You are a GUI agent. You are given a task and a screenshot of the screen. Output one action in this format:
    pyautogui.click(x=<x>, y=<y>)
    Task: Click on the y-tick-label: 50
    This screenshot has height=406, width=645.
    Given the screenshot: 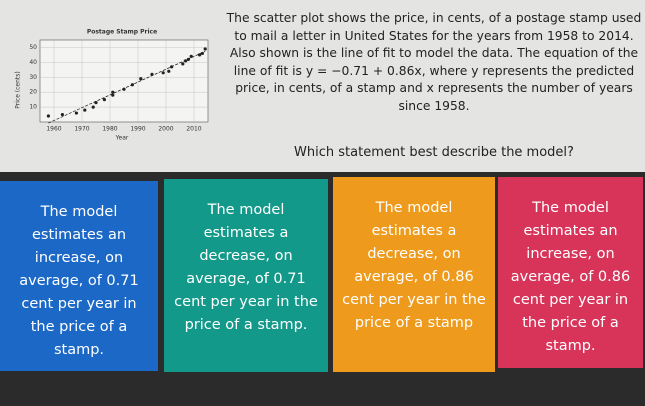 What is the action you would take?
    pyautogui.click(x=33, y=47)
    